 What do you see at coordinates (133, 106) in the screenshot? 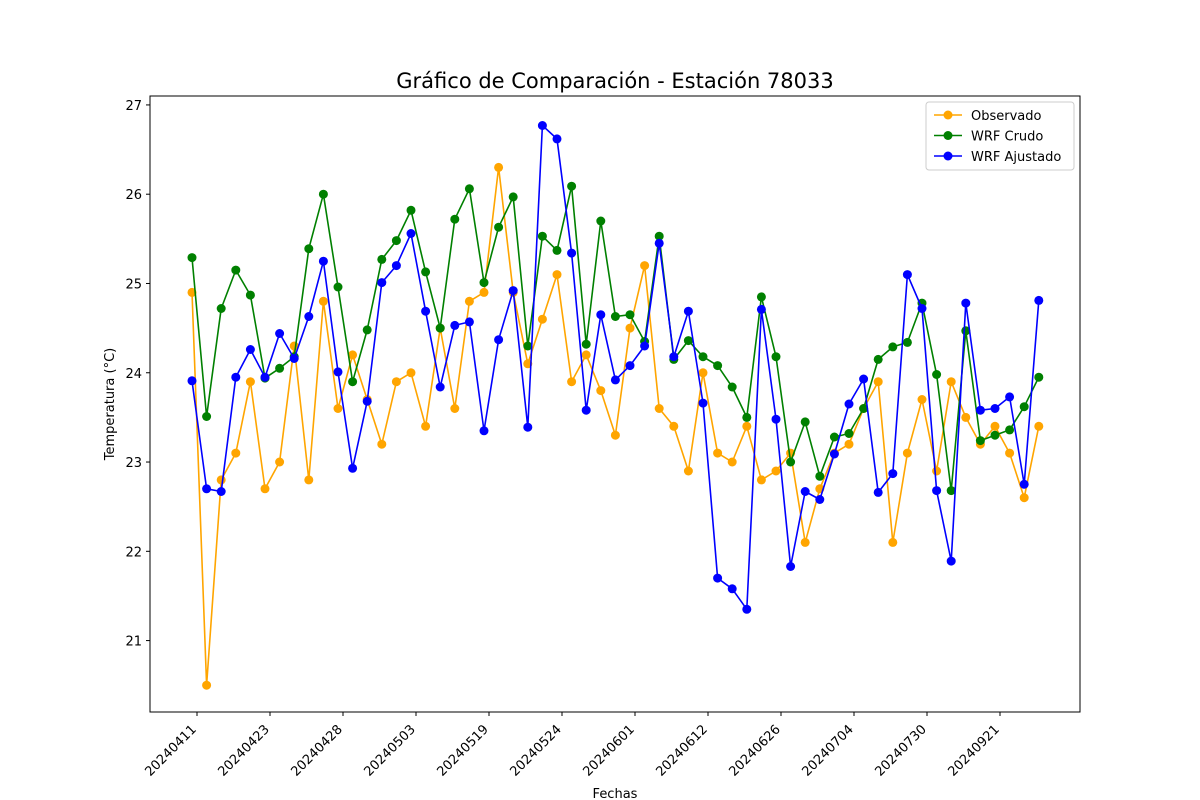
I see `y-tick-label: 27` at bounding box center [133, 106].